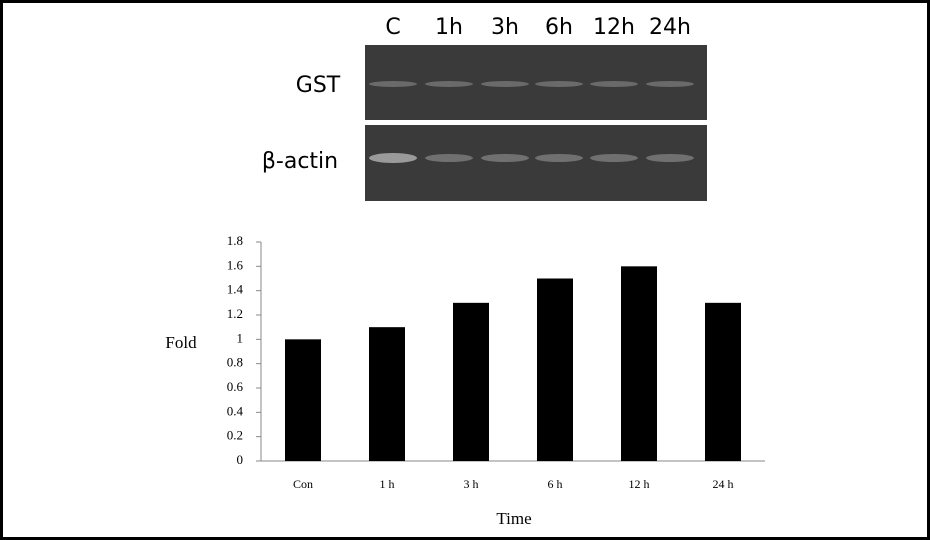 The image size is (930, 540). Describe the element at coordinates (240, 337) in the screenshot. I see `y-tick-label: 1` at that location.